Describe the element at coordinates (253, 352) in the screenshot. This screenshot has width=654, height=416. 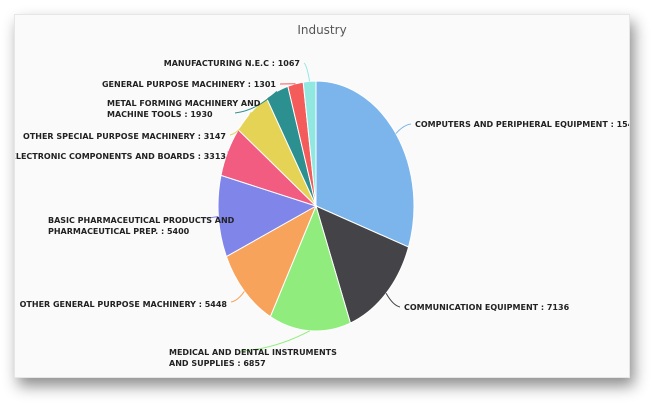
I see `data-label-line: MEDICAL AND DENTAL INSTRUMENTS` at that location.